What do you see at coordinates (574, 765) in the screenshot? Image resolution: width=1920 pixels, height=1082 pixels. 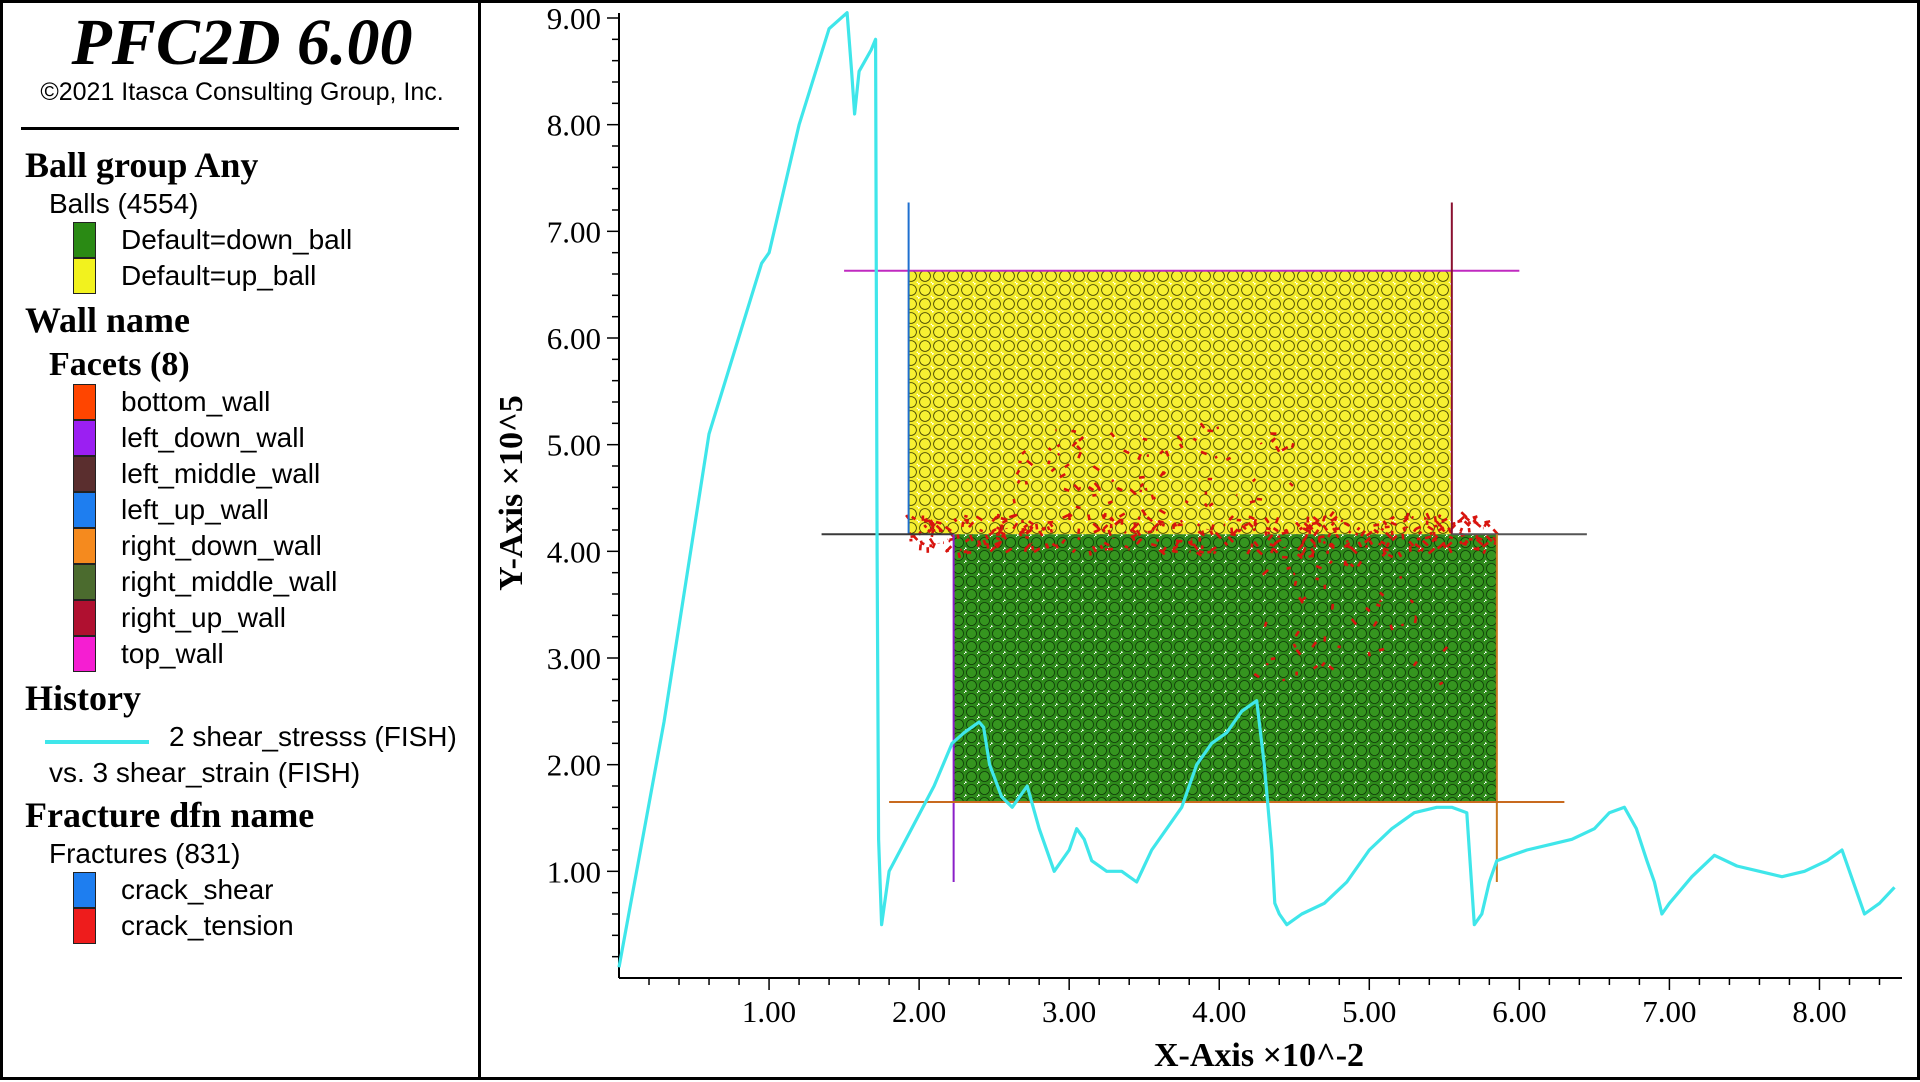 I see `y-tick-label: 2.00` at bounding box center [574, 765].